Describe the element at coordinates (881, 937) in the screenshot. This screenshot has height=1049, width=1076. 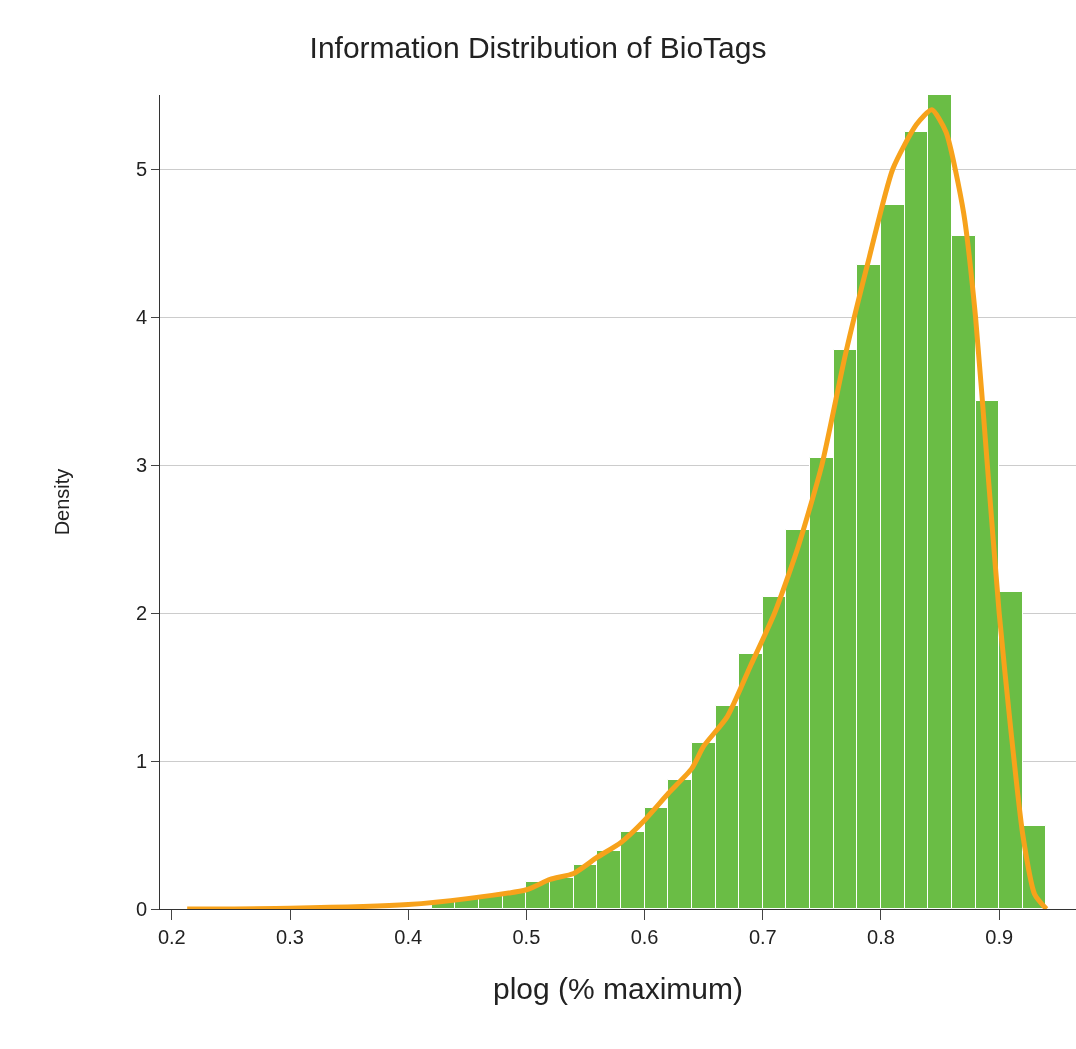
I see `x-tick-label: 0.8` at that location.